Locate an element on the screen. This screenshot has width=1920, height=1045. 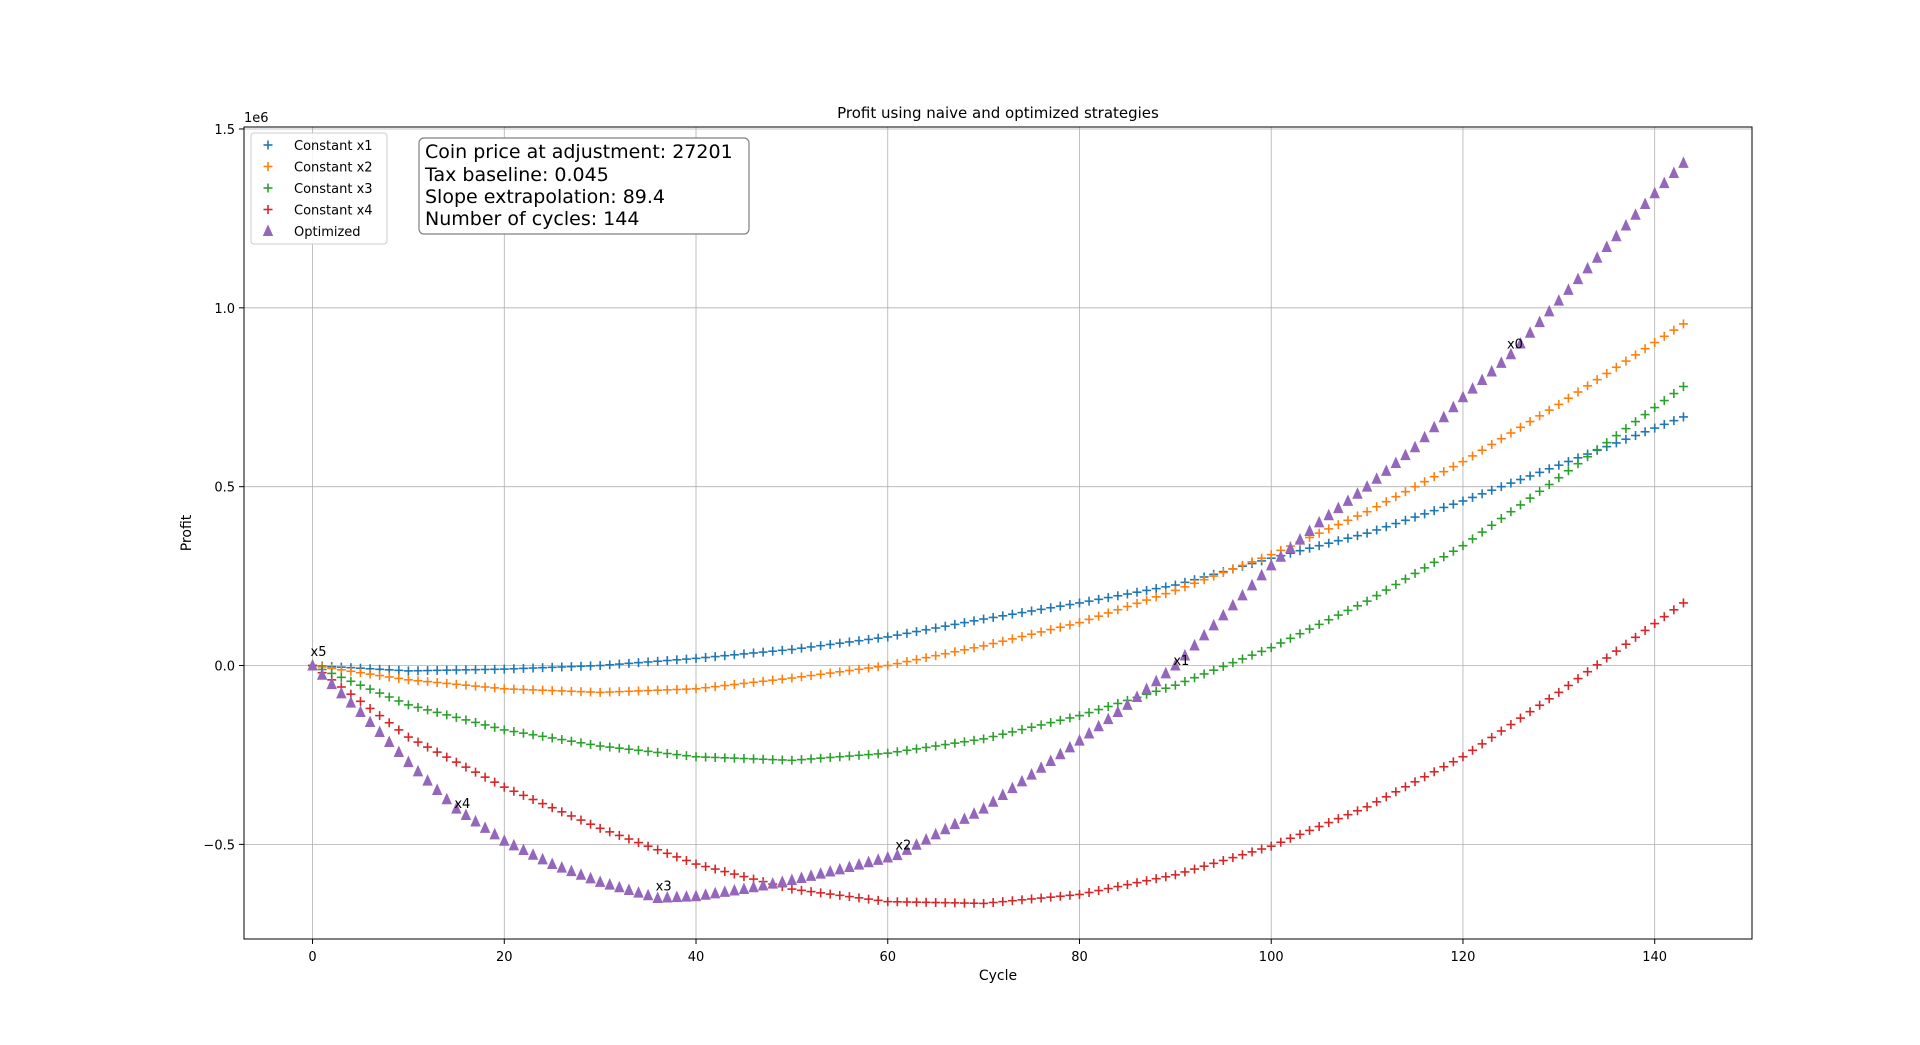
x-tick-label: 0 is located at coordinates (312, 957).